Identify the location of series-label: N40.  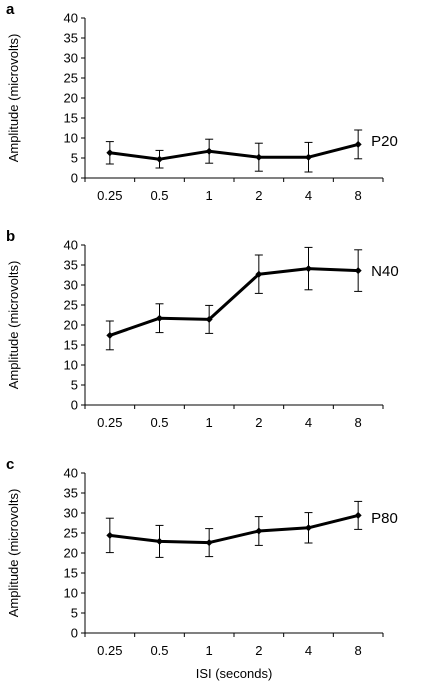
(385, 271).